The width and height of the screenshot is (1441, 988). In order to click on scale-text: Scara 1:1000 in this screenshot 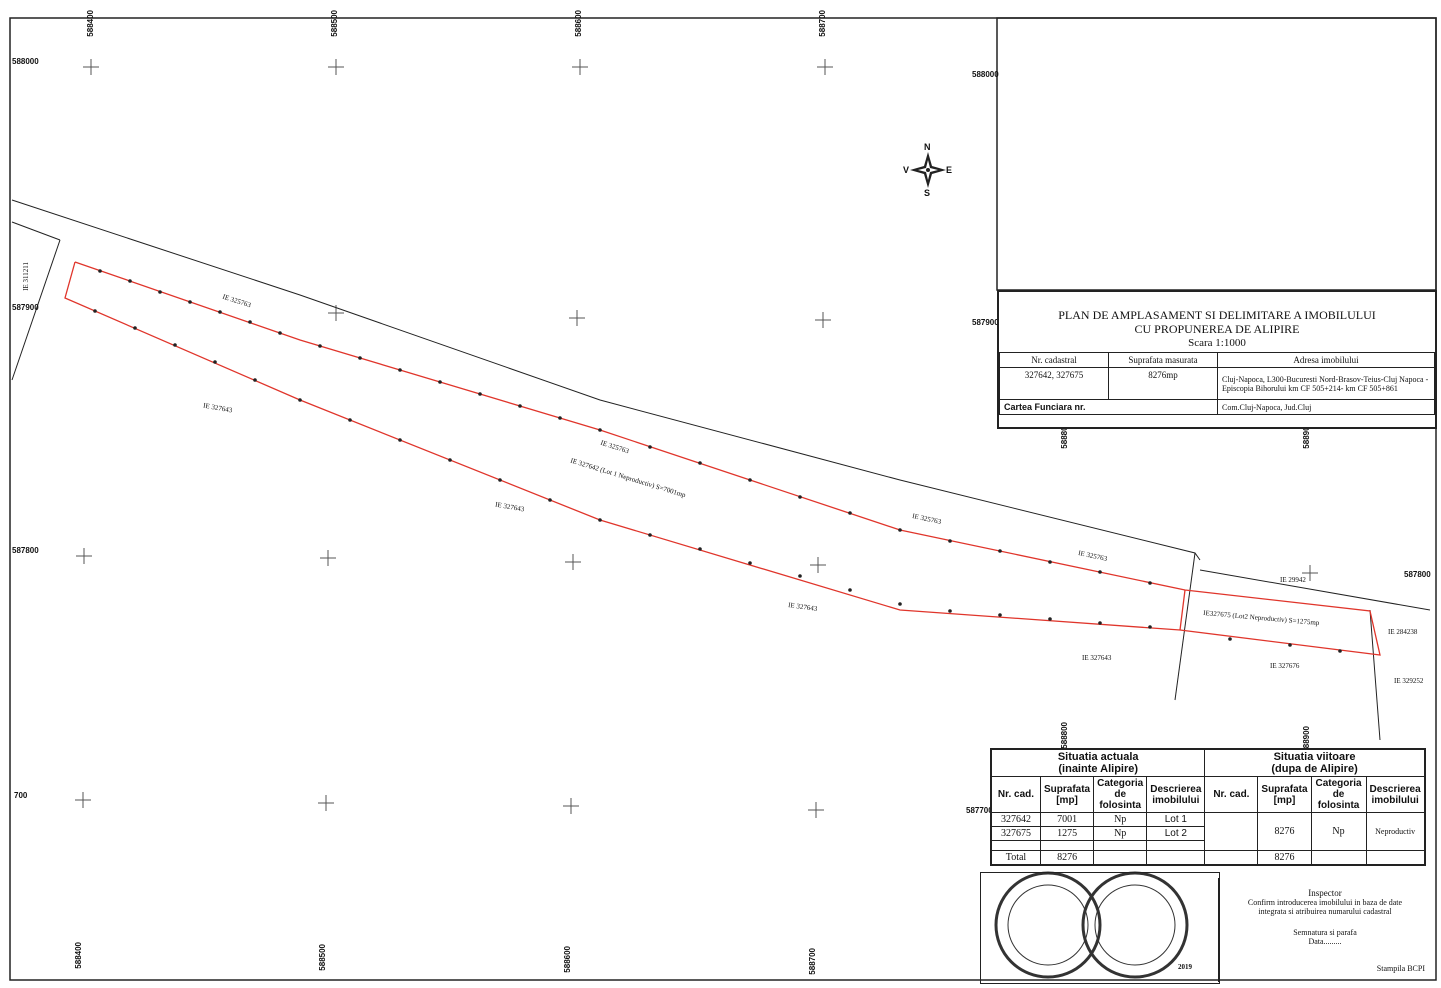, I will do `click(1217, 343)`.